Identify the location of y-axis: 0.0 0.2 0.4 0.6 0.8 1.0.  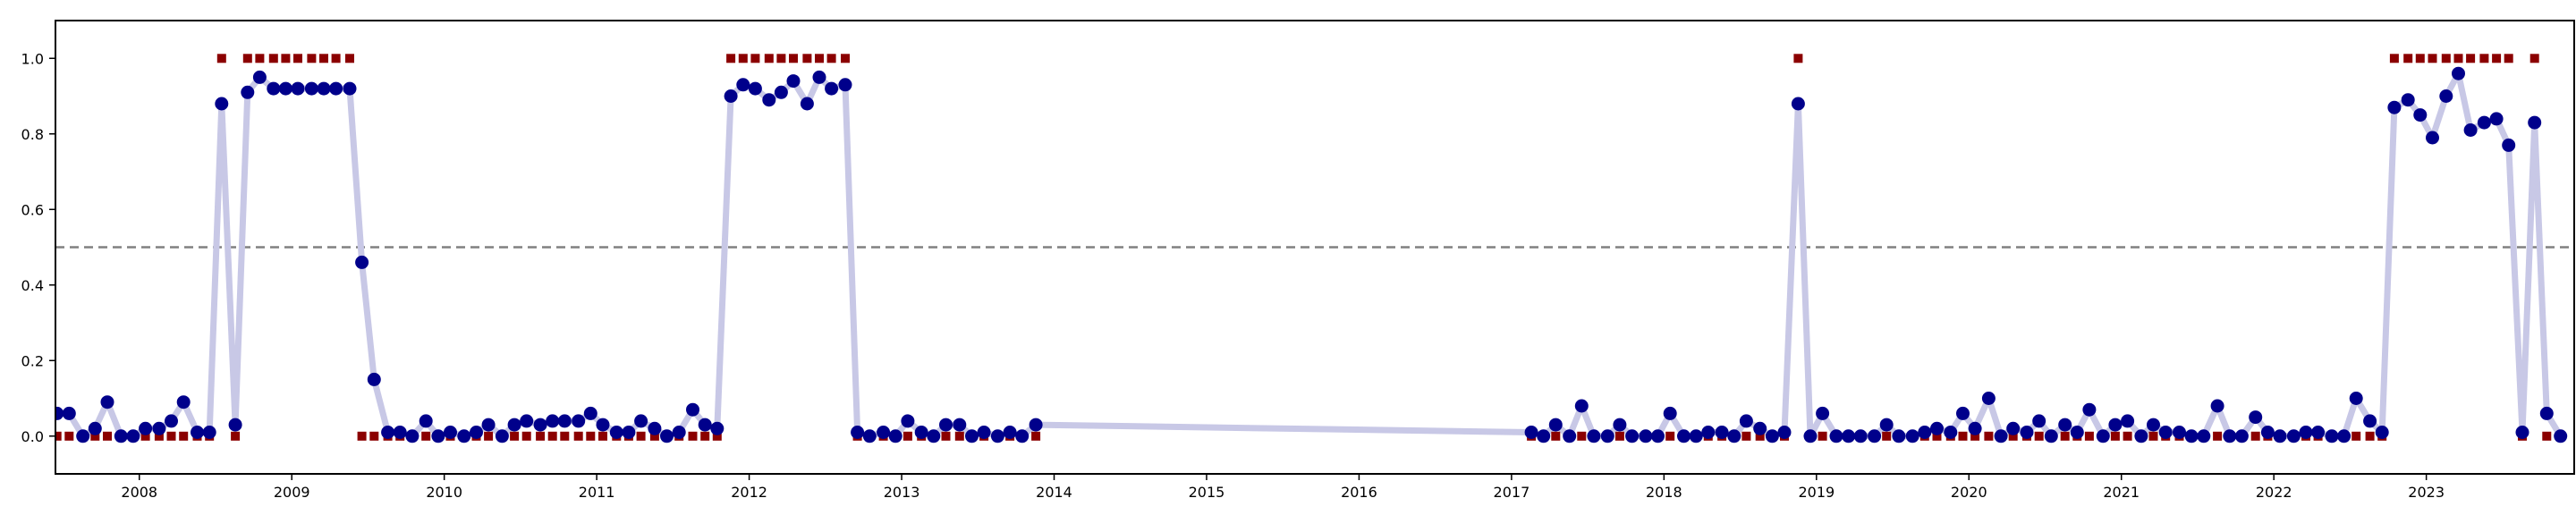
(38, 247).